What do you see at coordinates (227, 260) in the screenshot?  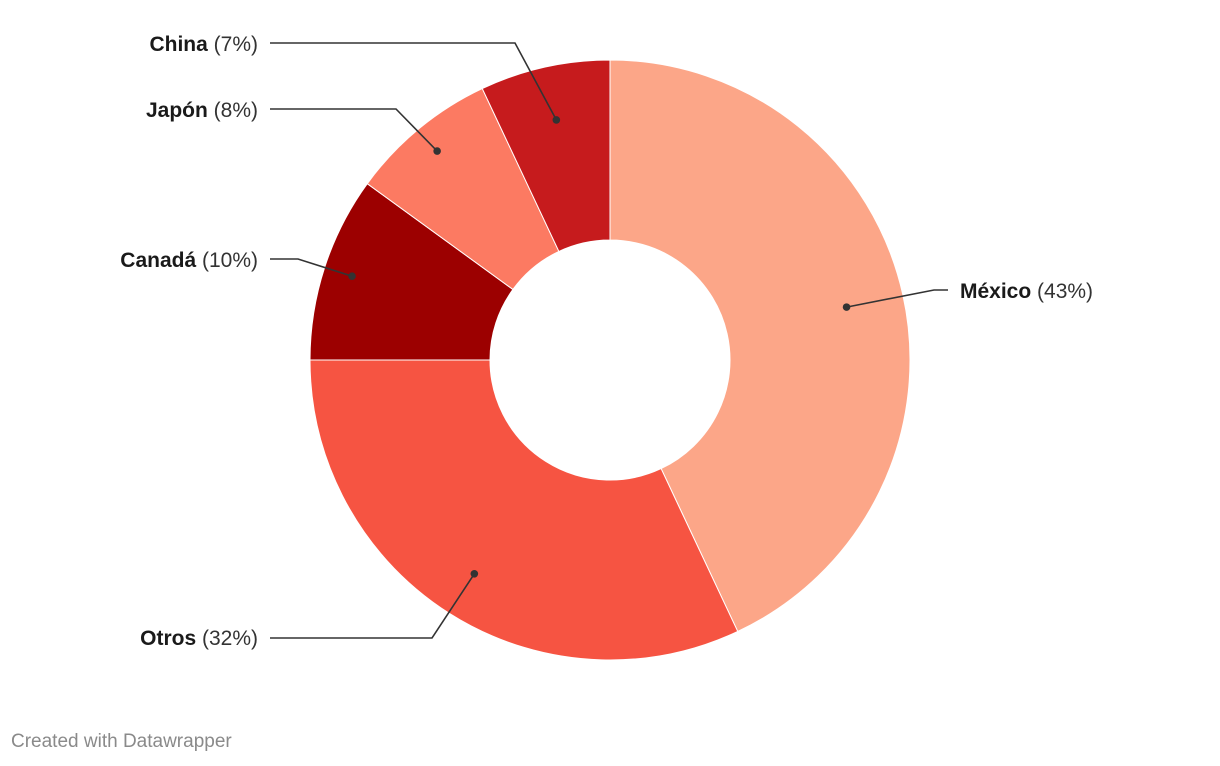 I see `slice-label-pct: (10%)` at bounding box center [227, 260].